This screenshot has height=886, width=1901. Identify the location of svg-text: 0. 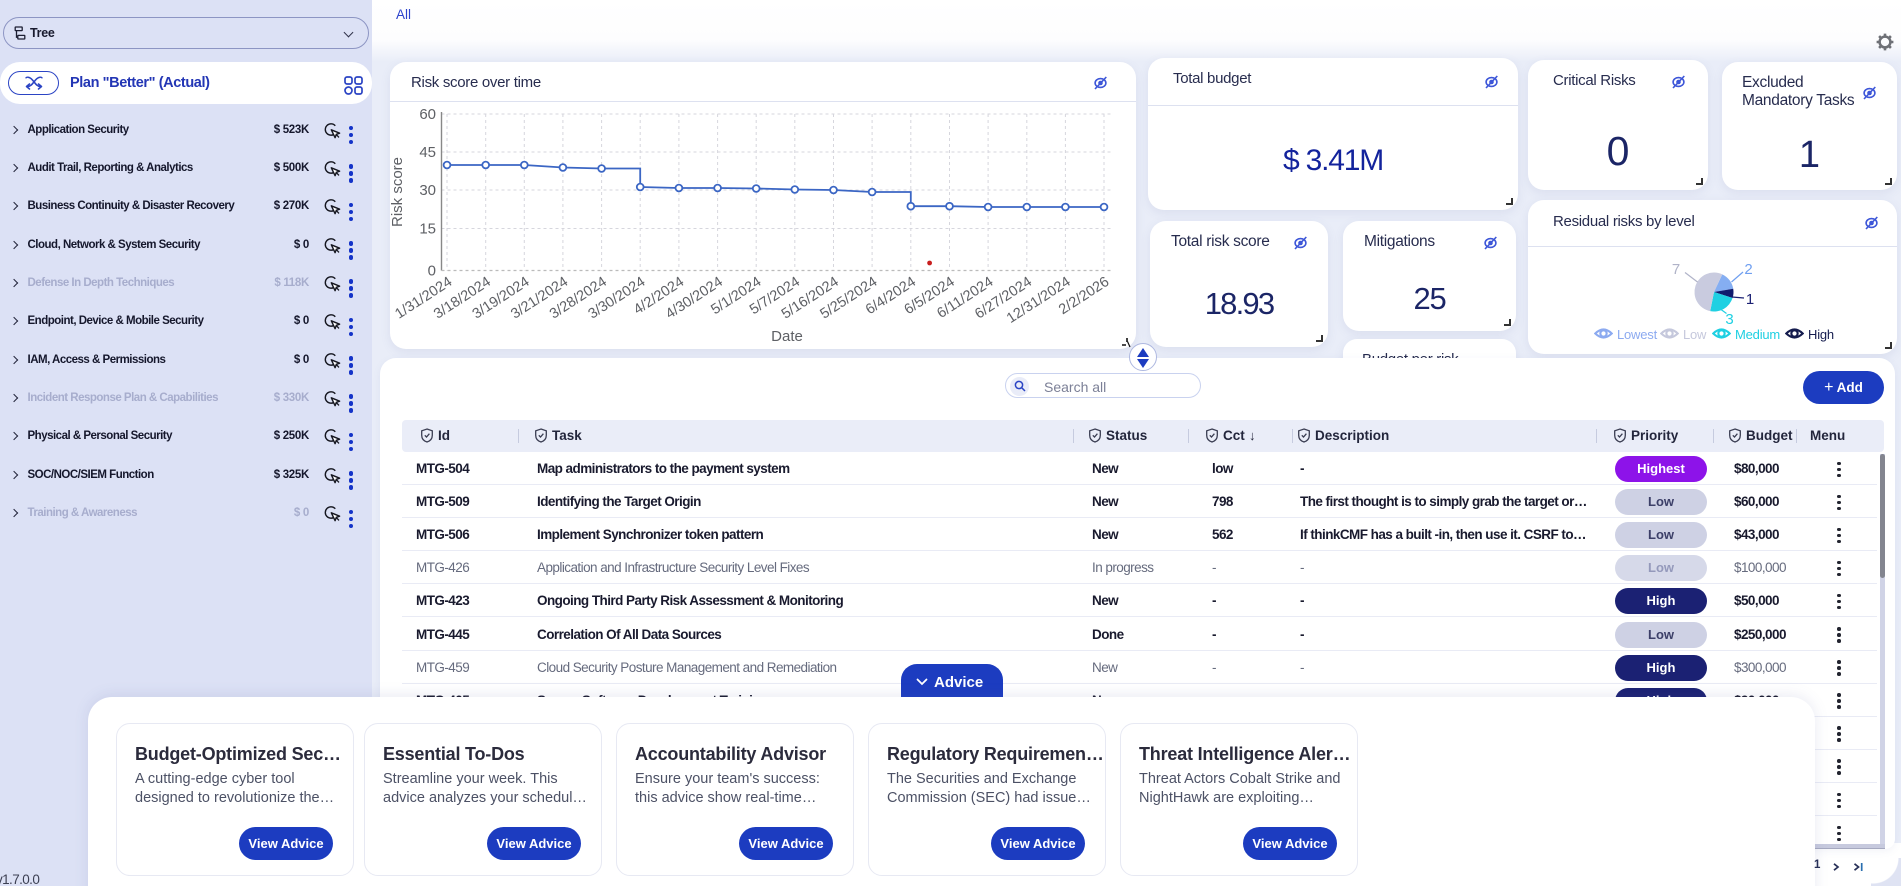
(432, 271).